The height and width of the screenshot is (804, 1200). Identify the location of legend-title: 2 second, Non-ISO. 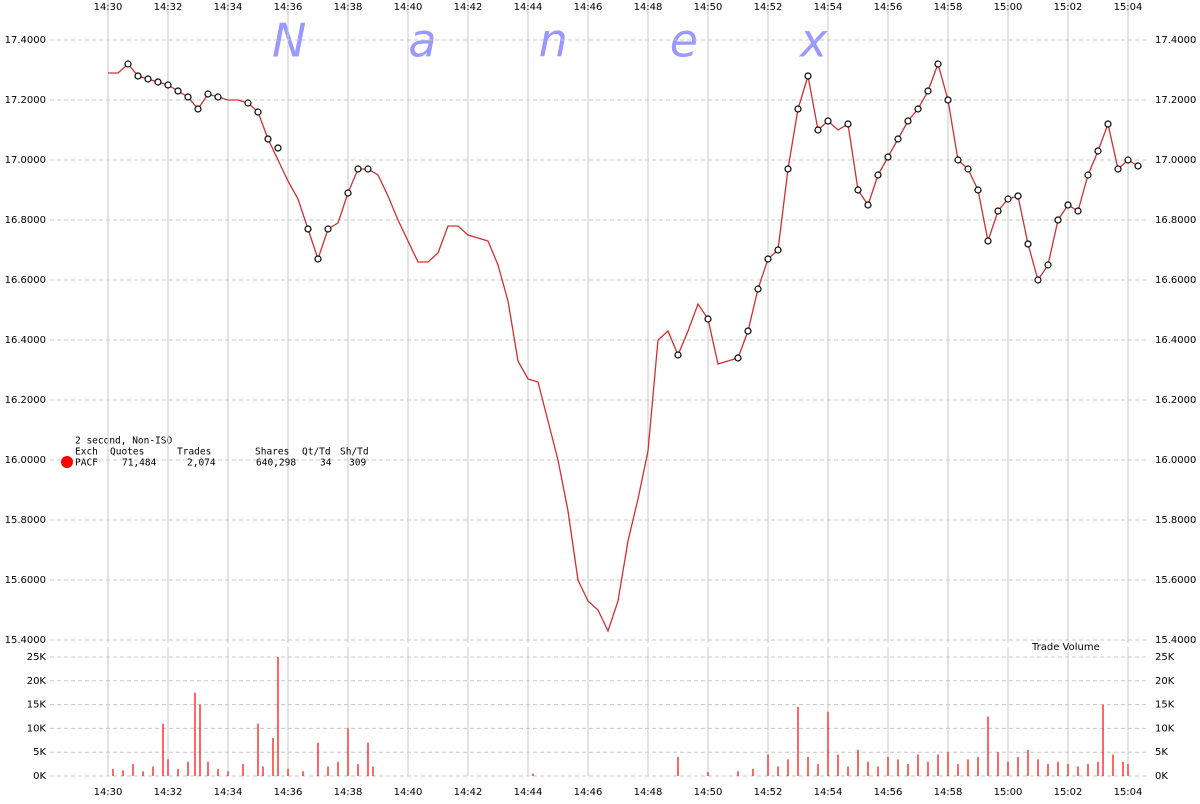
(124, 441).